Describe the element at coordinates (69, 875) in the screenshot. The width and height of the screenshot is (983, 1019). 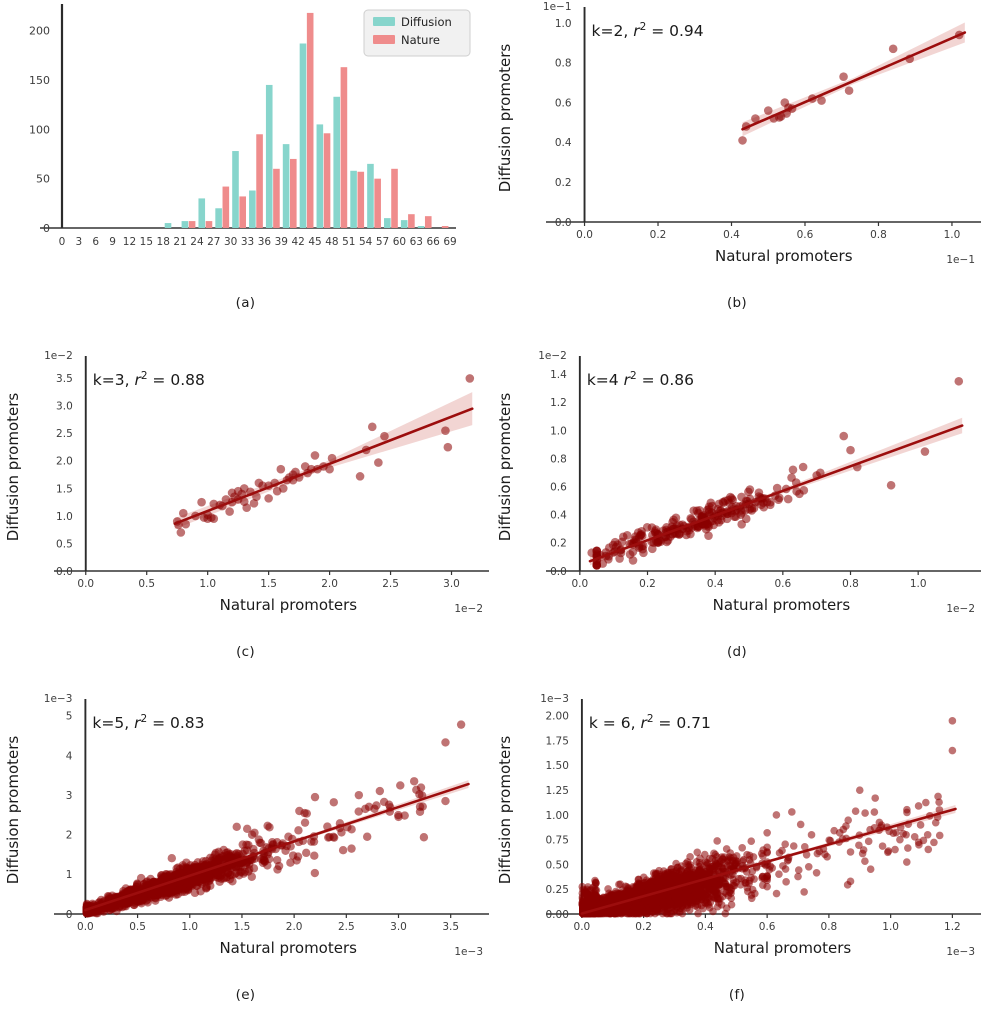
I see `svg-text: 1` at that location.